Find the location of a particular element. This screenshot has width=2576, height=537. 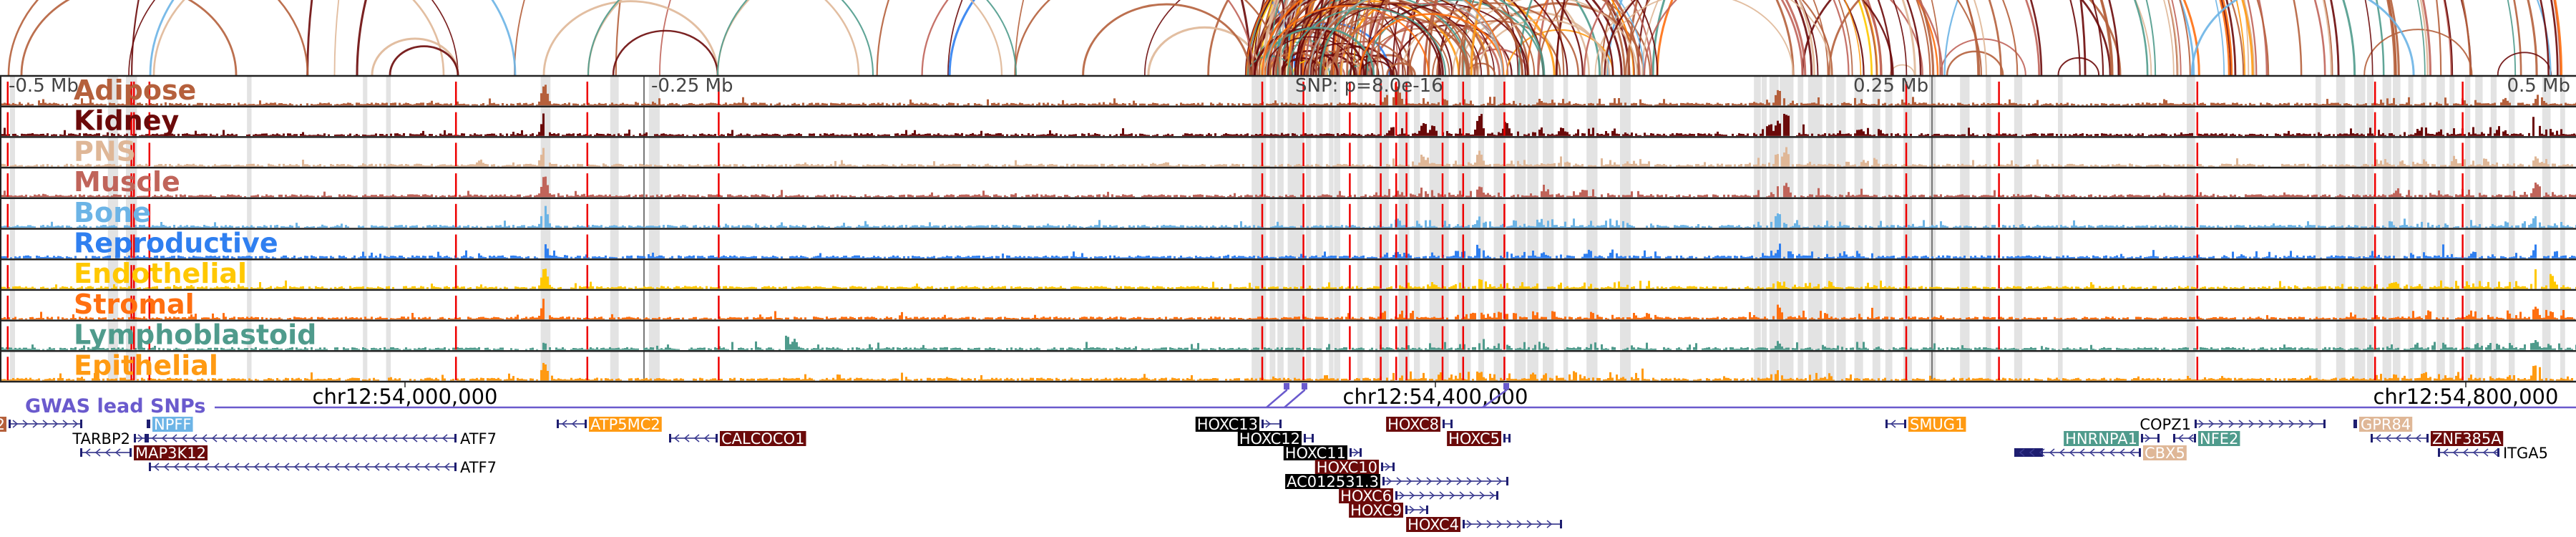

track-label-muscle: Muscle is located at coordinates (127, 182).